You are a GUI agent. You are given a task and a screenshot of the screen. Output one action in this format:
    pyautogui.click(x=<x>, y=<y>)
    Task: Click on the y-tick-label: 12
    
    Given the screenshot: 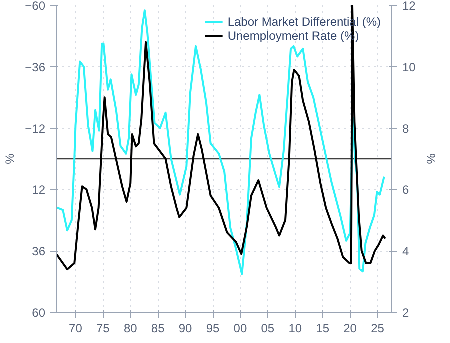 What is the action you would take?
    pyautogui.click(x=39, y=190)
    